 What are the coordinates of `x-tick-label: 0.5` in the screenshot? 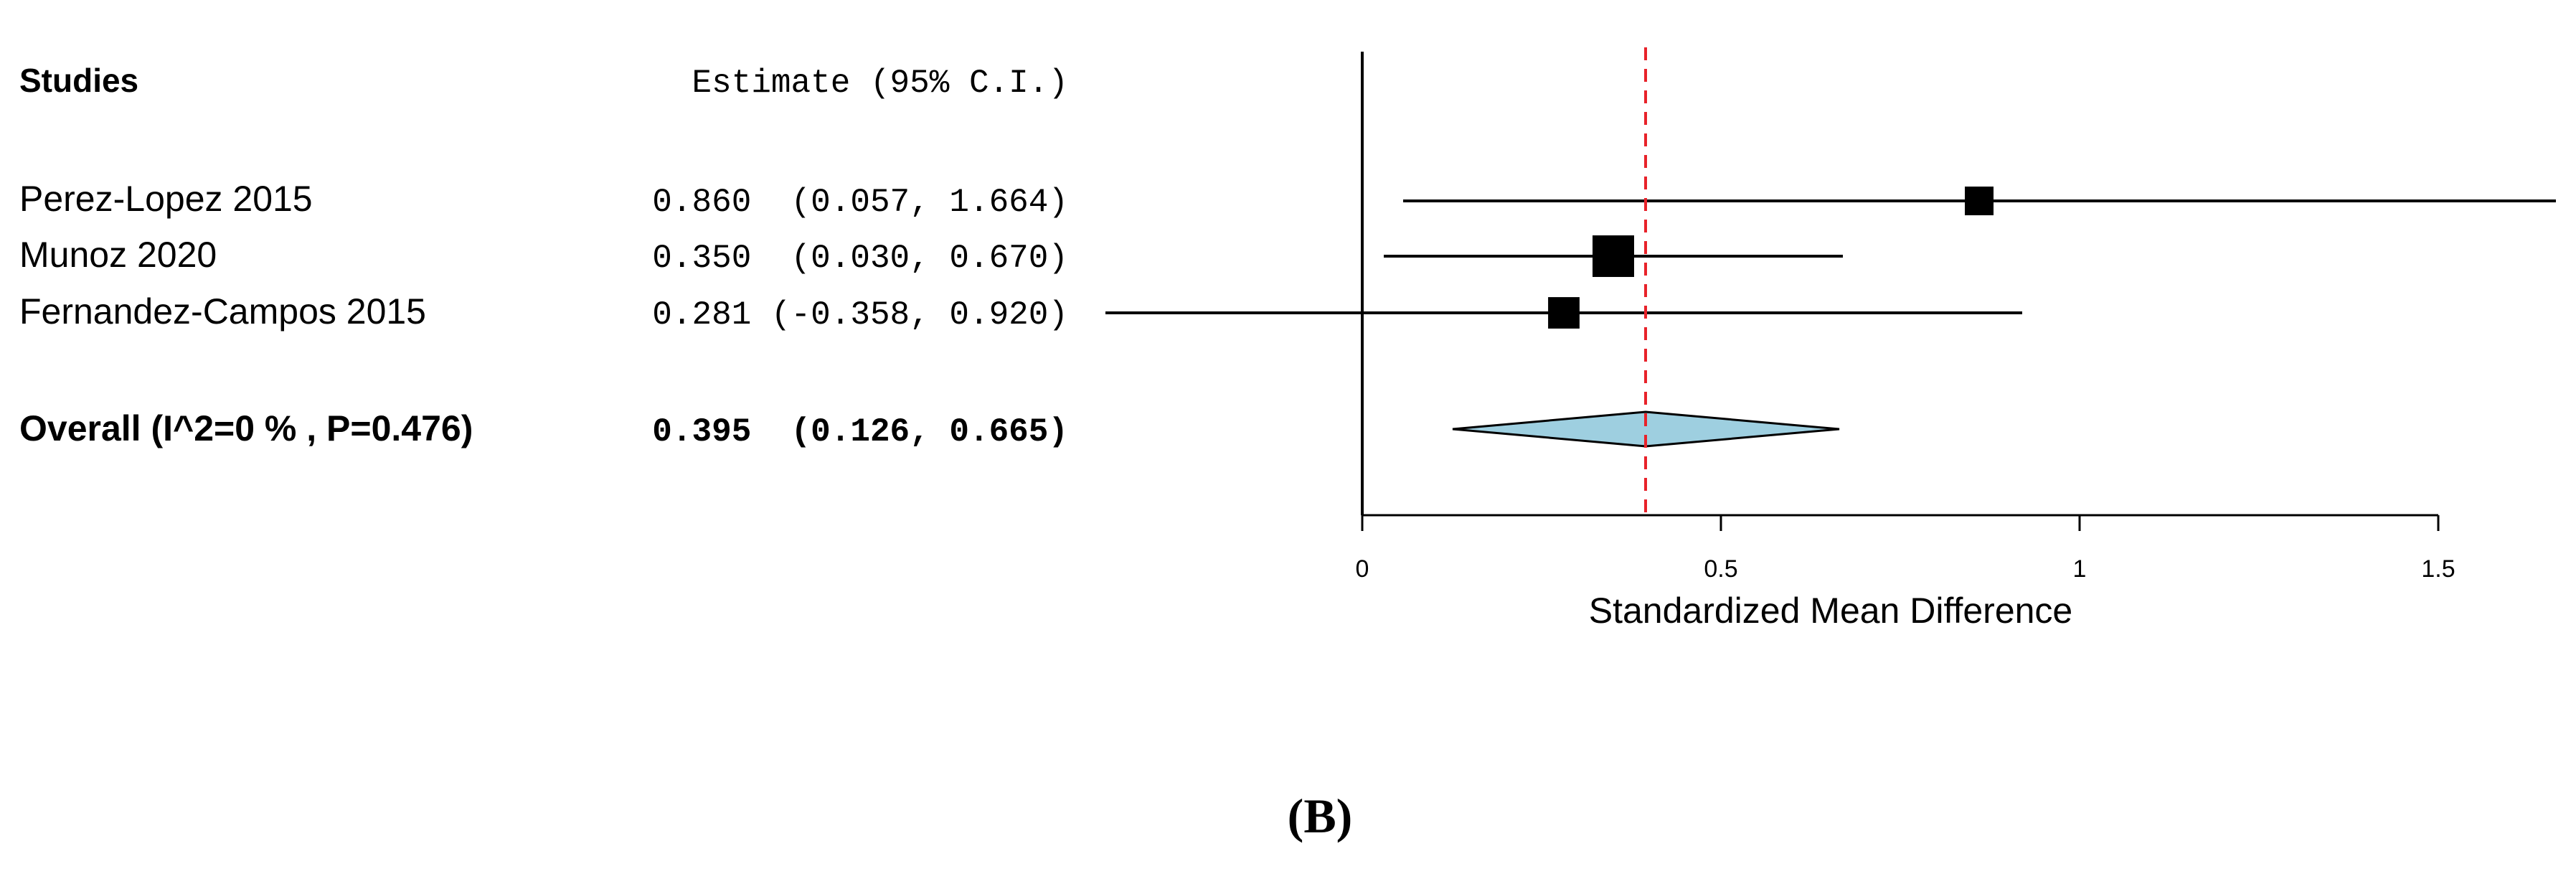 It's located at (1720, 569).